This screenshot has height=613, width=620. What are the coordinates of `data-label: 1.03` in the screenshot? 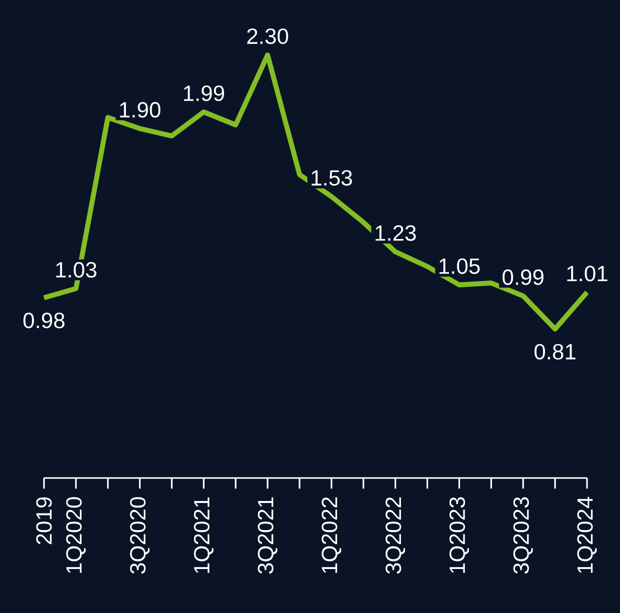 It's located at (76, 270).